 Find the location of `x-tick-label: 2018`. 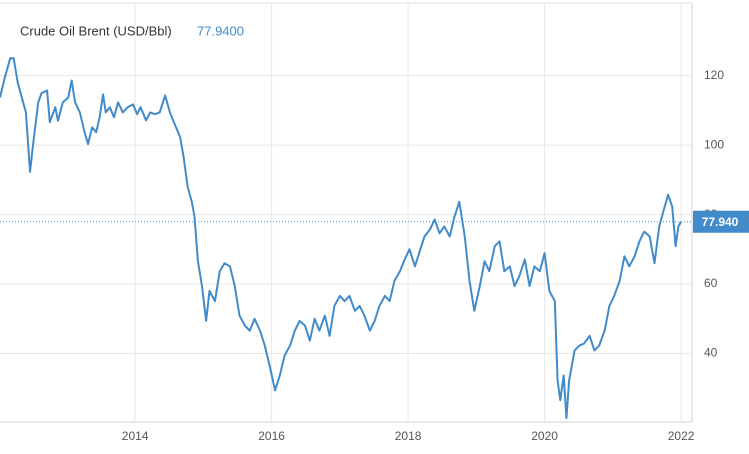

x-tick-label: 2018 is located at coordinates (408, 436).